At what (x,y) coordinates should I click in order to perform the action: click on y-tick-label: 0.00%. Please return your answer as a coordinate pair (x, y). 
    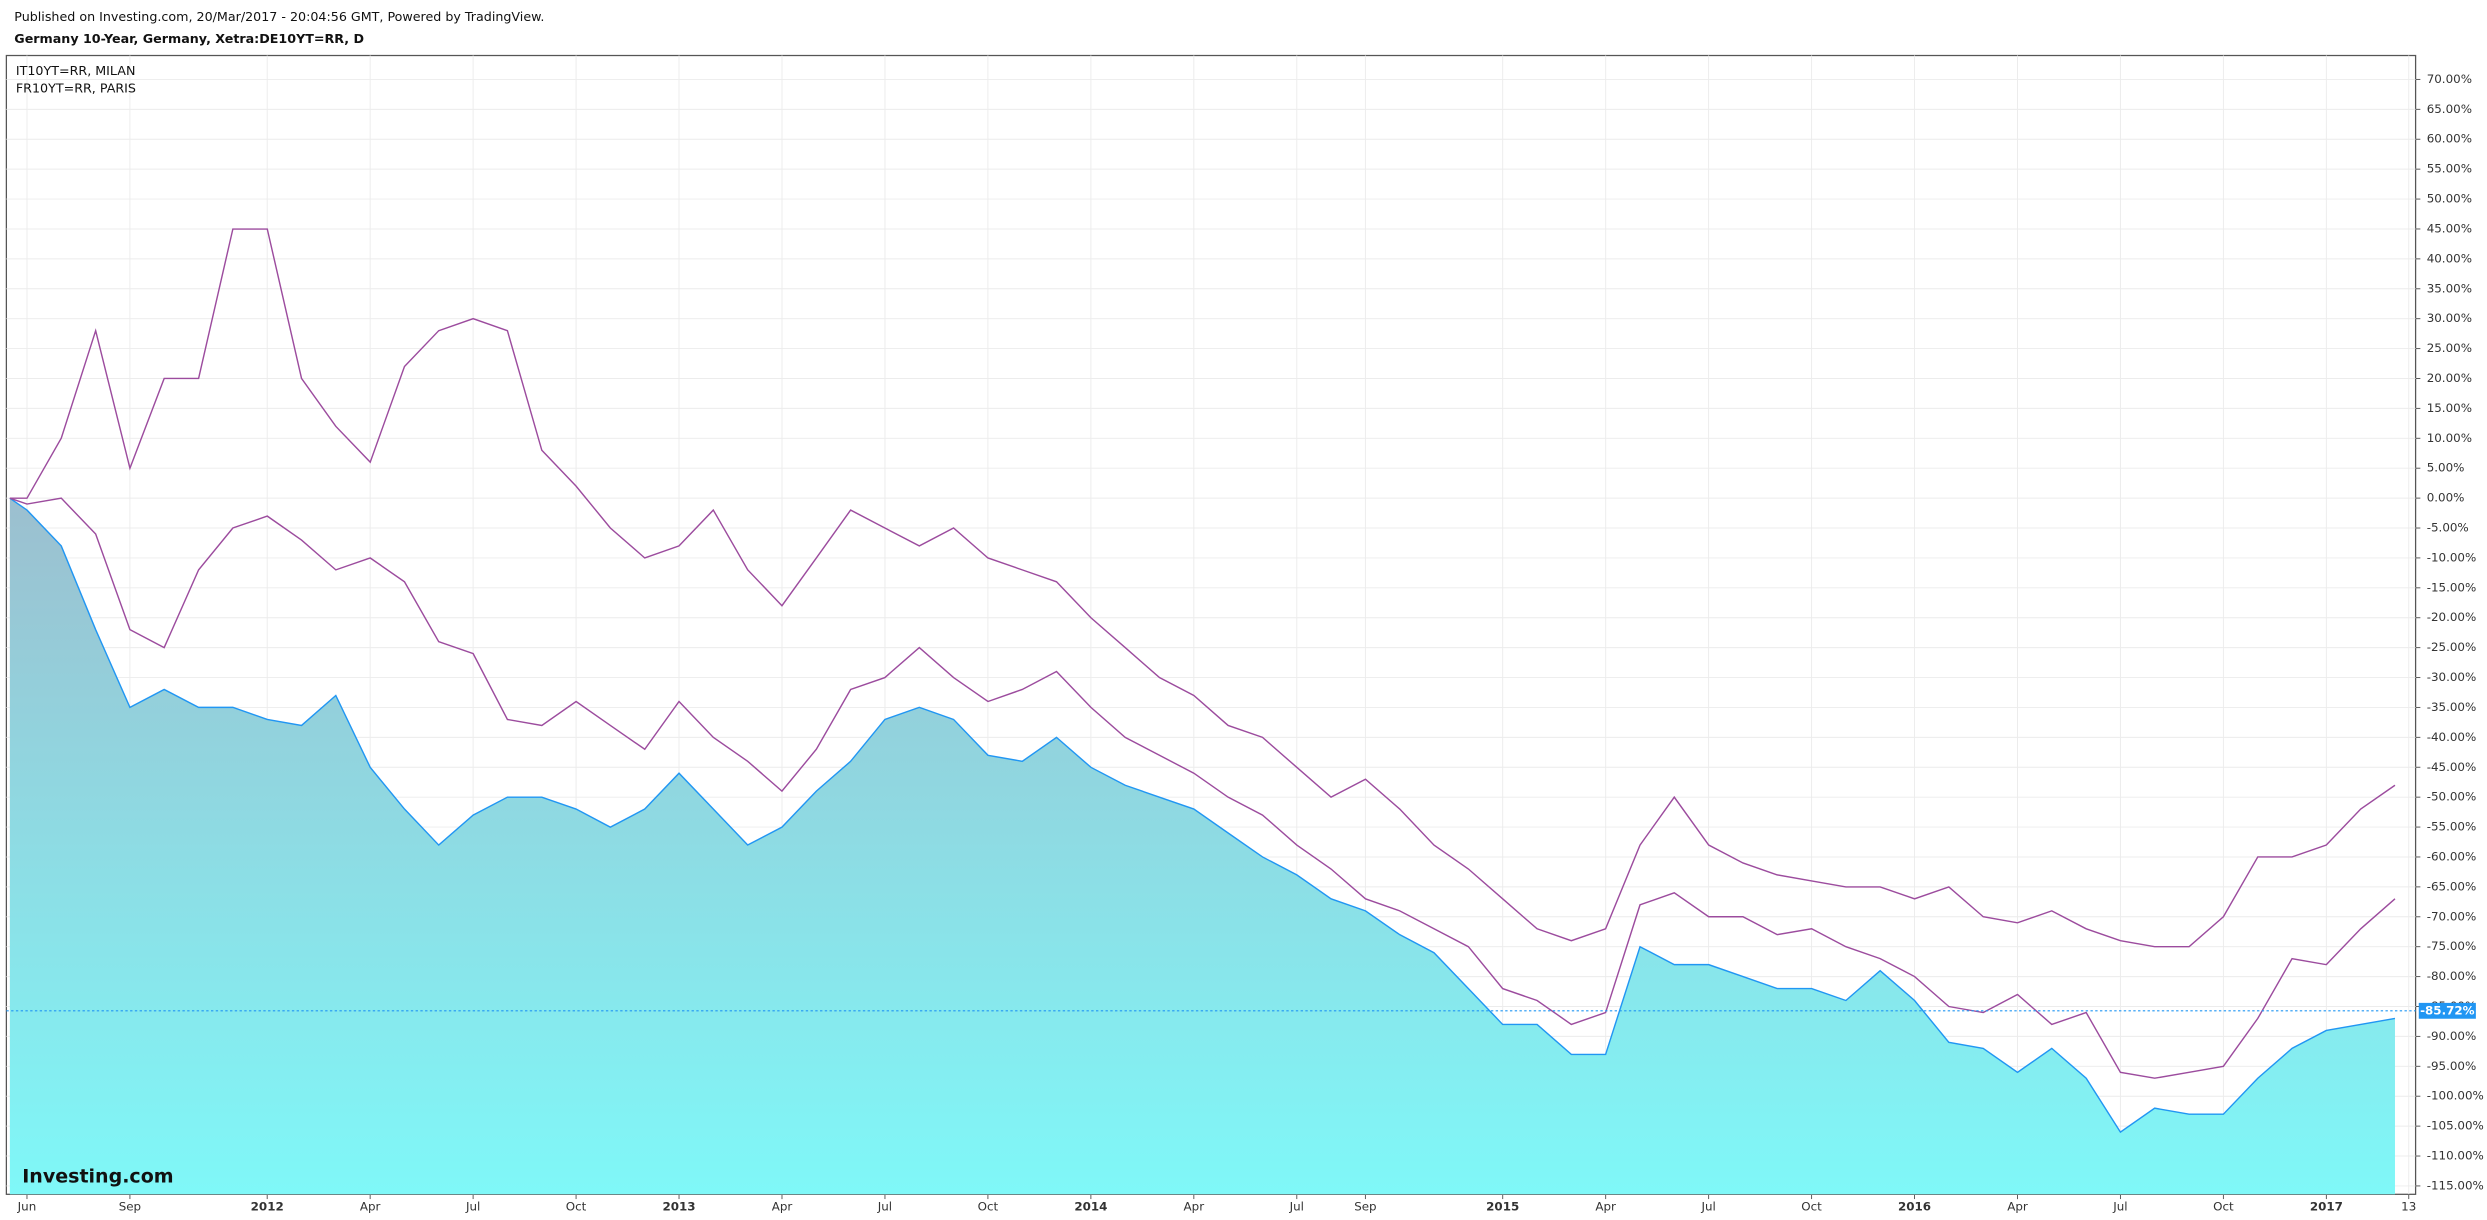
    Looking at the image, I should click on (2446, 498).